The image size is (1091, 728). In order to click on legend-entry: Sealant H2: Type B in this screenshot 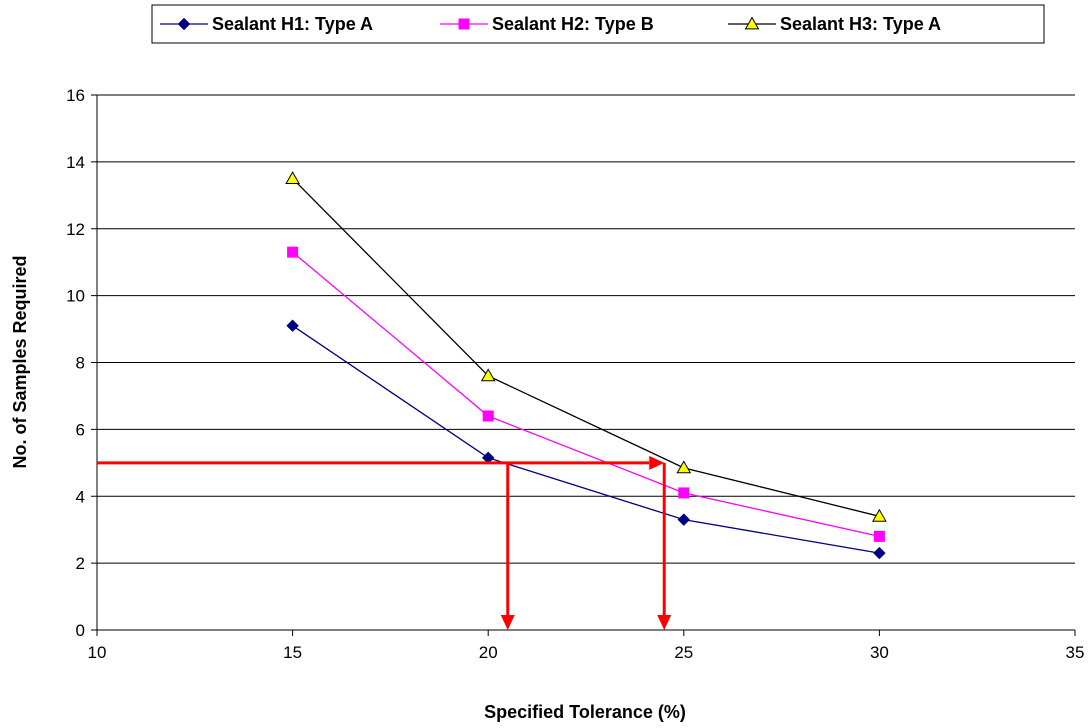, I will do `click(547, 24)`.